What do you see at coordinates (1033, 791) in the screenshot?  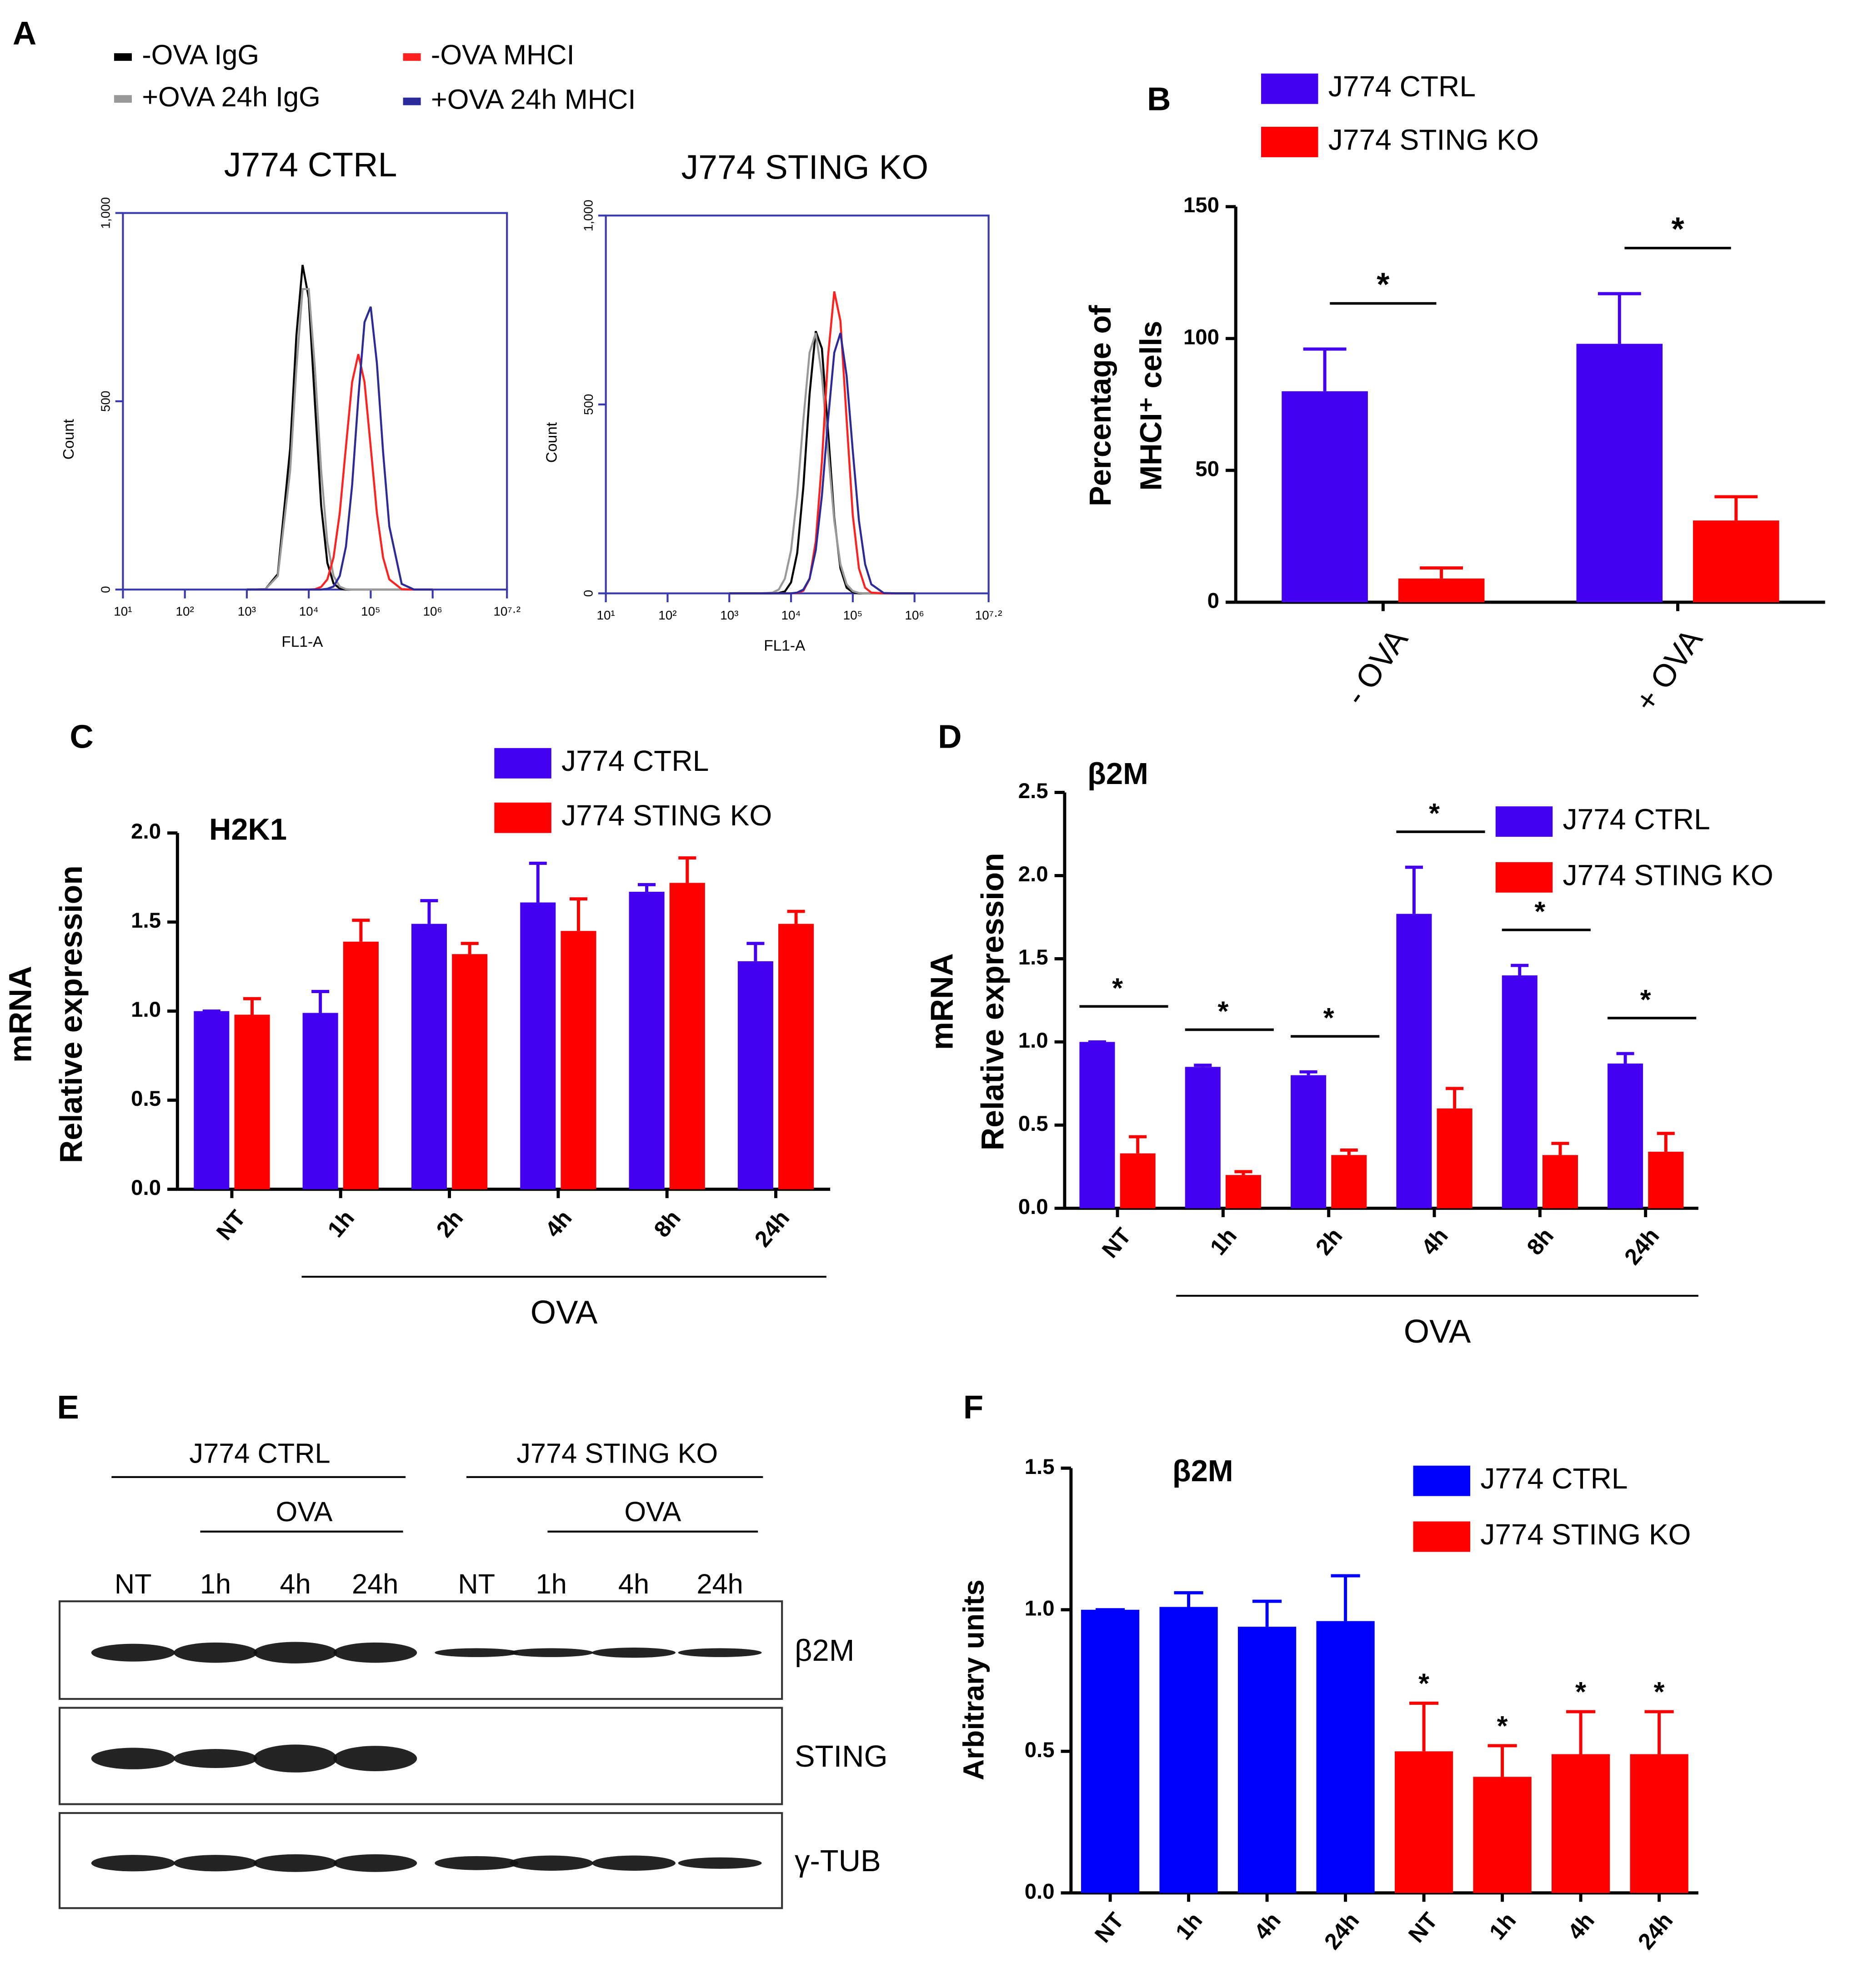 I see `y-tick-label: 2.5` at bounding box center [1033, 791].